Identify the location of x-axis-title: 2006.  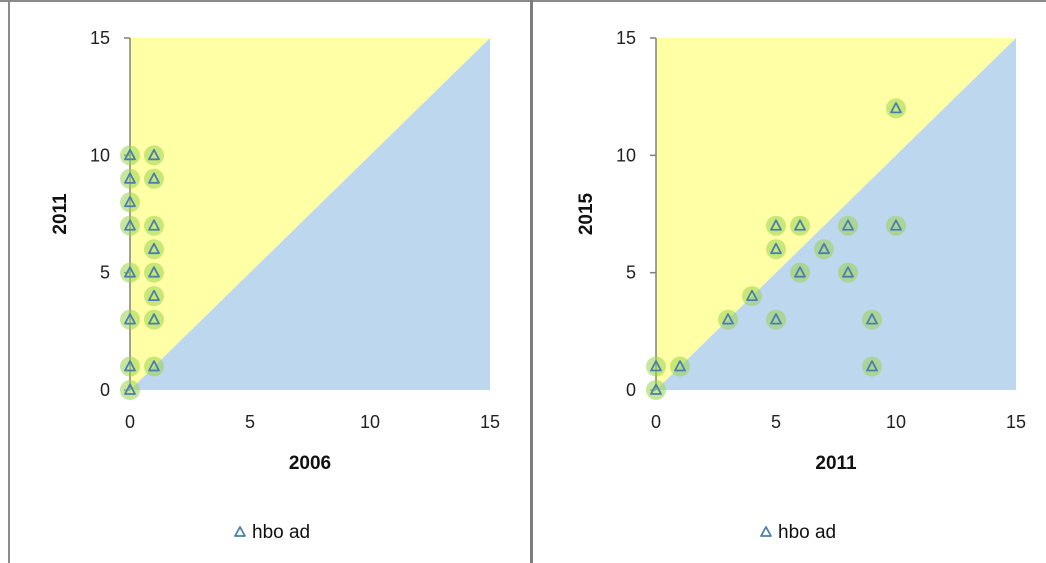
(310, 463).